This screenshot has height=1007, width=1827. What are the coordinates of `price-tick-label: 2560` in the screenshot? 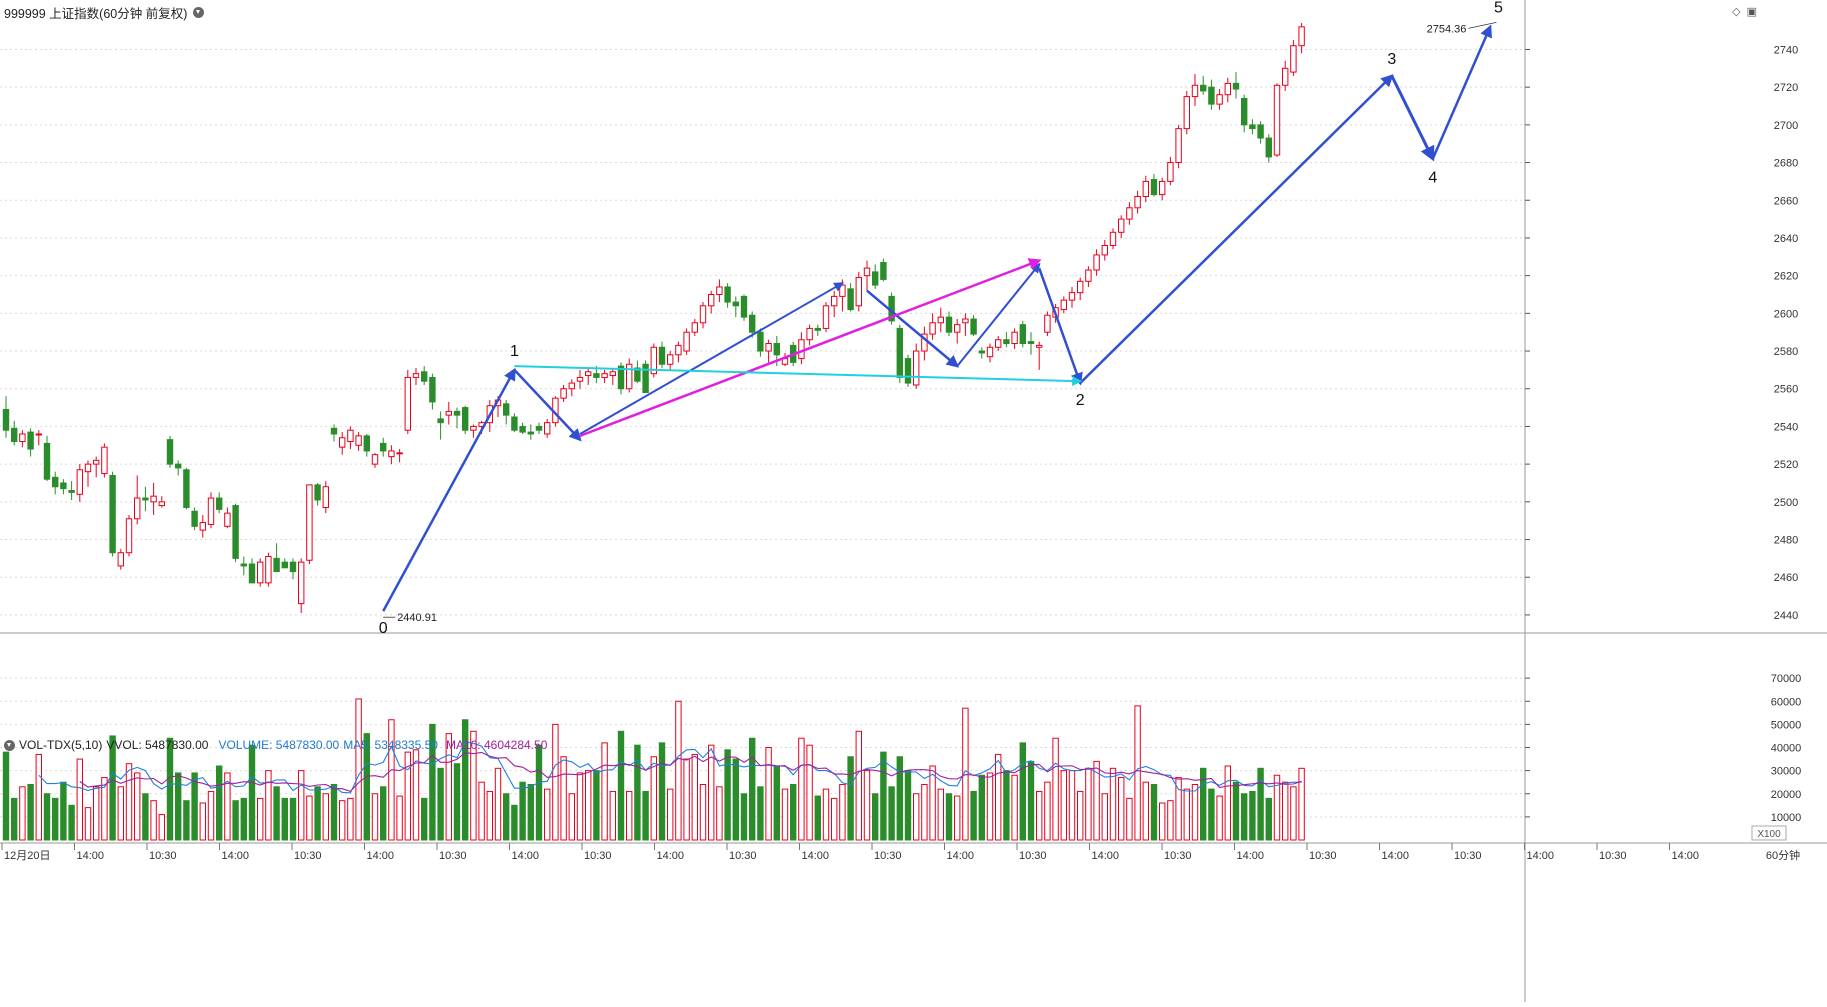 It's located at (1786, 390).